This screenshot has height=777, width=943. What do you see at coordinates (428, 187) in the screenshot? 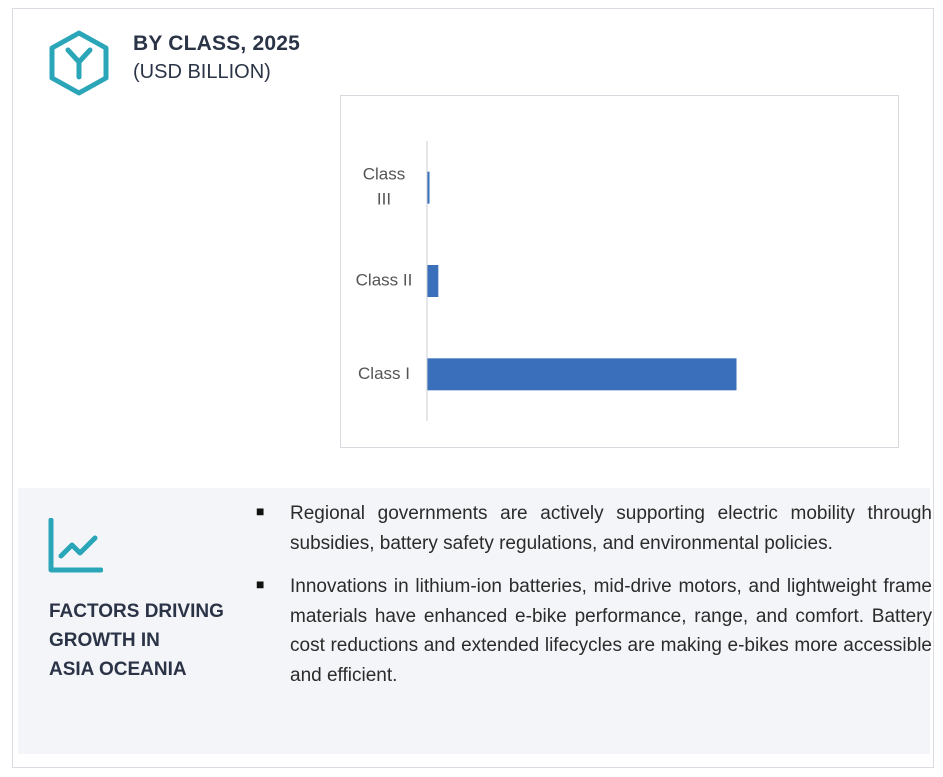
I see `bar-class-iii` at bounding box center [428, 187].